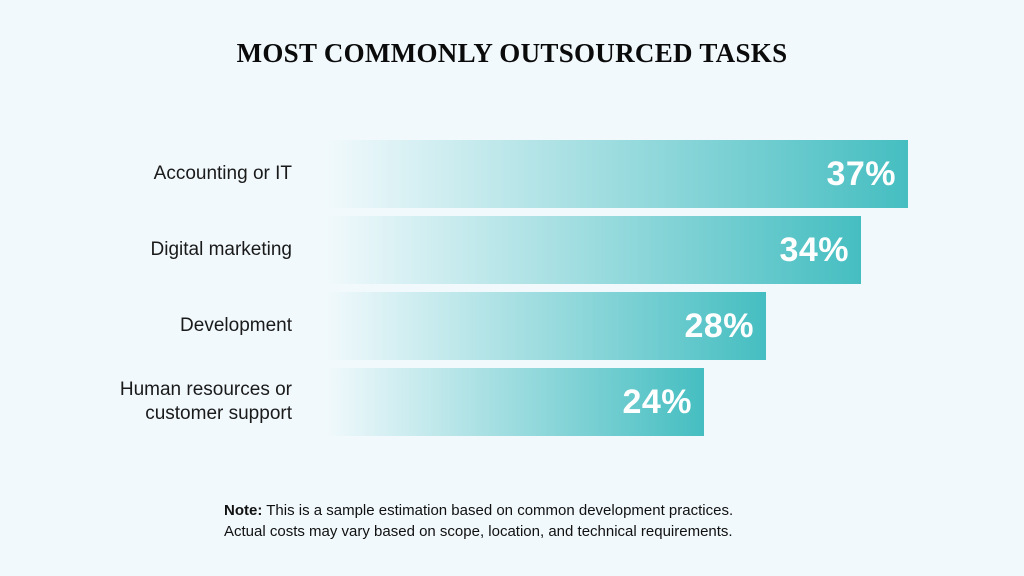  I want to click on bar: 28%, so click(546, 326).